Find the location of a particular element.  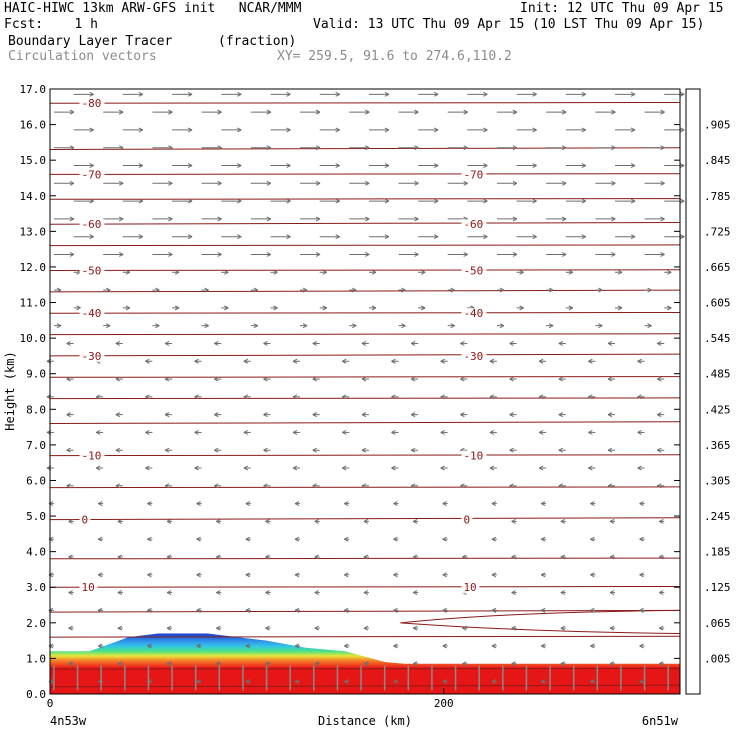

contour-label: -70 is located at coordinates (473, 174).